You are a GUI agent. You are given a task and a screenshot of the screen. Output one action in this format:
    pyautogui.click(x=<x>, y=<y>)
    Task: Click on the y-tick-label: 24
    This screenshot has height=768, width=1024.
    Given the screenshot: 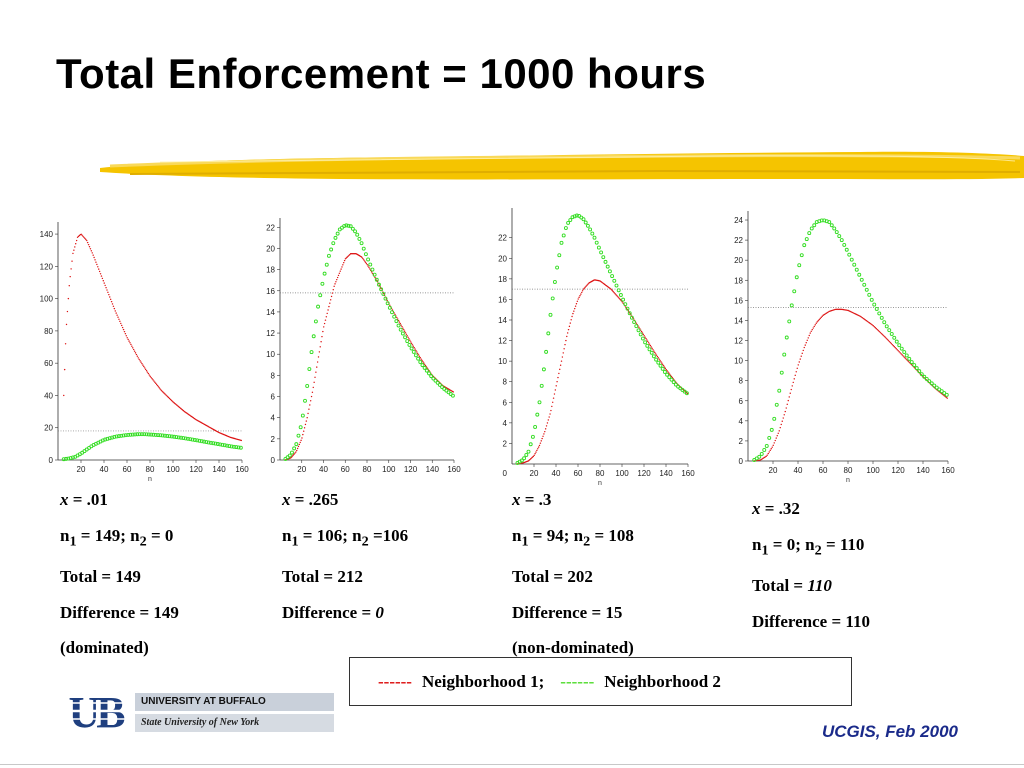 What is the action you would take?
    pyautogui.click(x=738, y=220)
    